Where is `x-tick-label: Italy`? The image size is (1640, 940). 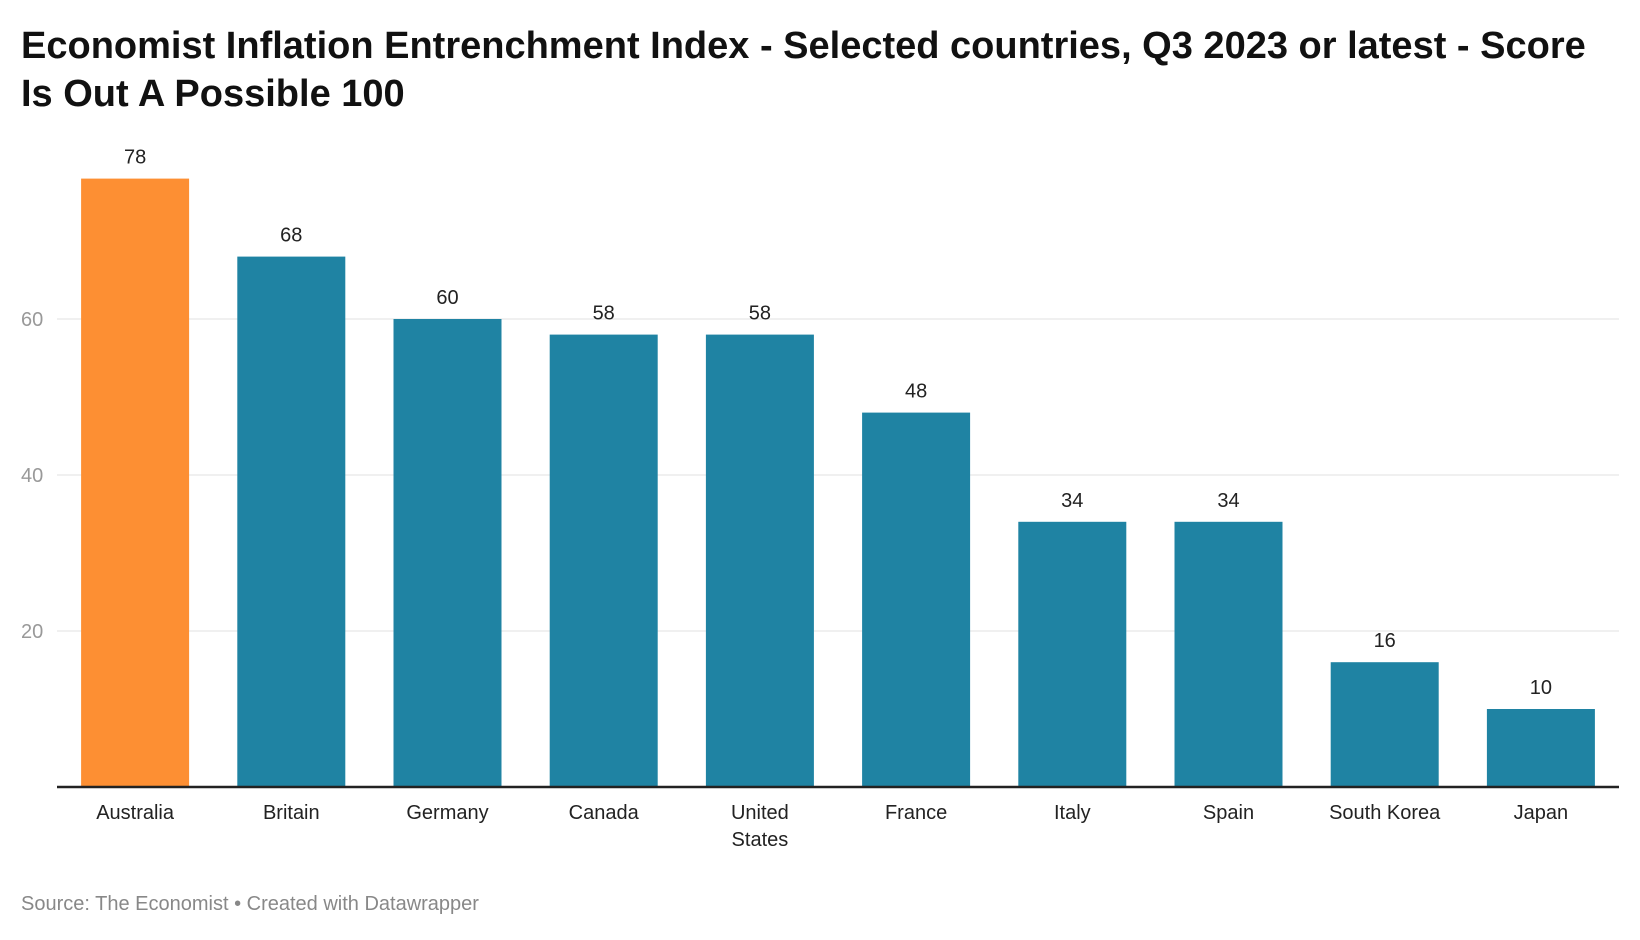 x-tick-label: Italy is located at coordinates (1072, 813).